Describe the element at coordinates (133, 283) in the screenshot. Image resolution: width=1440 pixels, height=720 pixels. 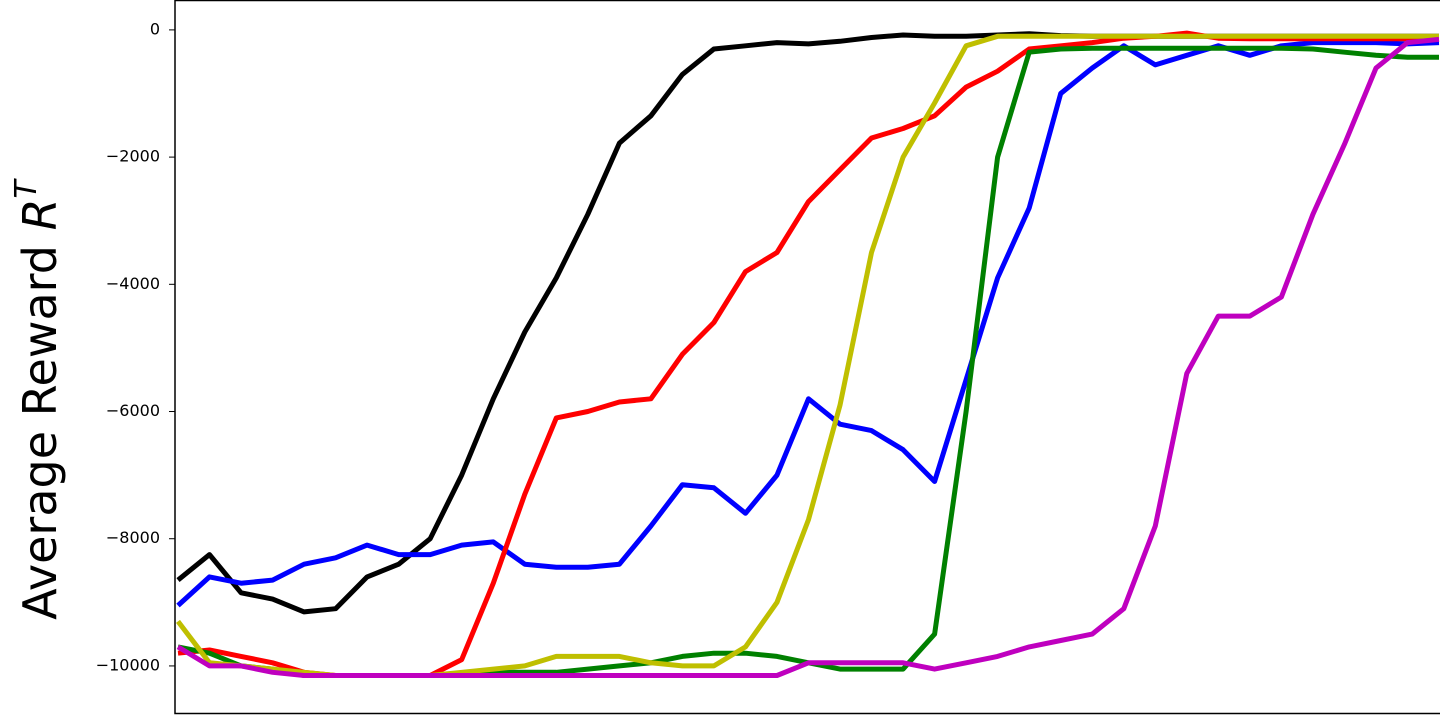
I see `y-tick-label: −4000` at that location.